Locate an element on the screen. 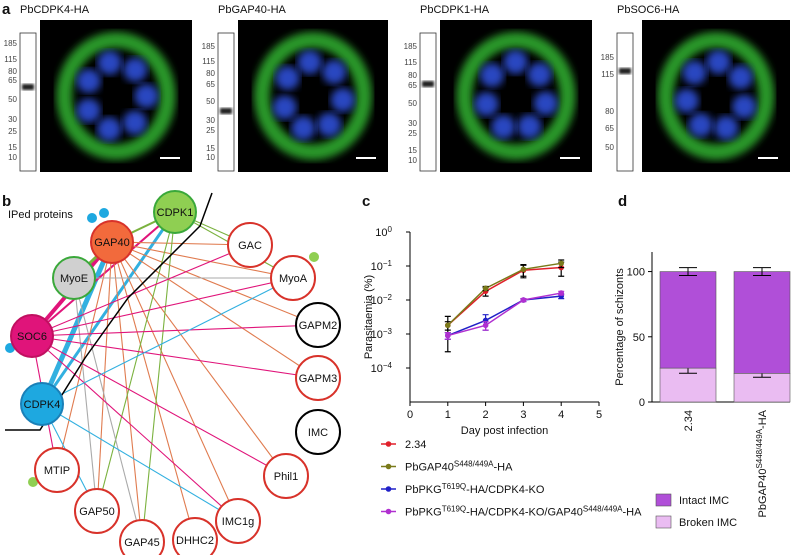 Image resolution: width=796 pixels, height=560 pixels. node-label: Phil1 is located at coordinates (286, 477).